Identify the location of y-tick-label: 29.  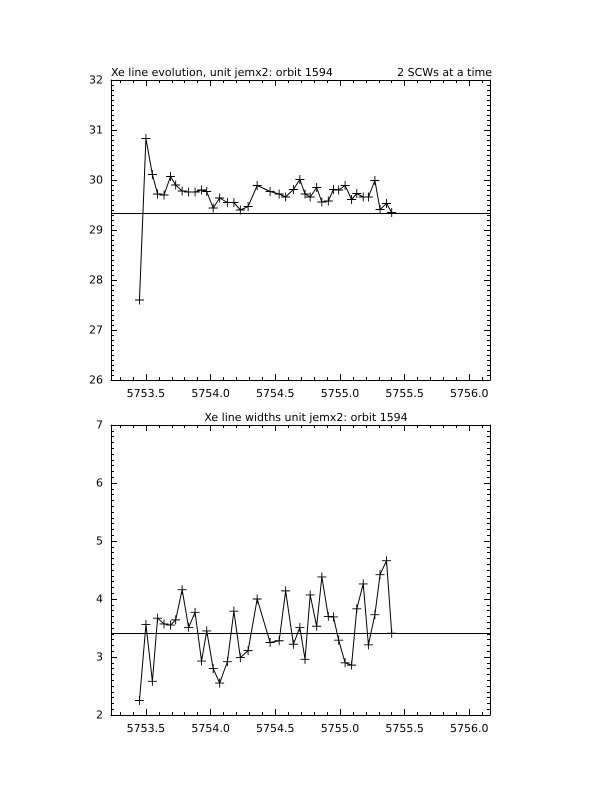
(96, 230).